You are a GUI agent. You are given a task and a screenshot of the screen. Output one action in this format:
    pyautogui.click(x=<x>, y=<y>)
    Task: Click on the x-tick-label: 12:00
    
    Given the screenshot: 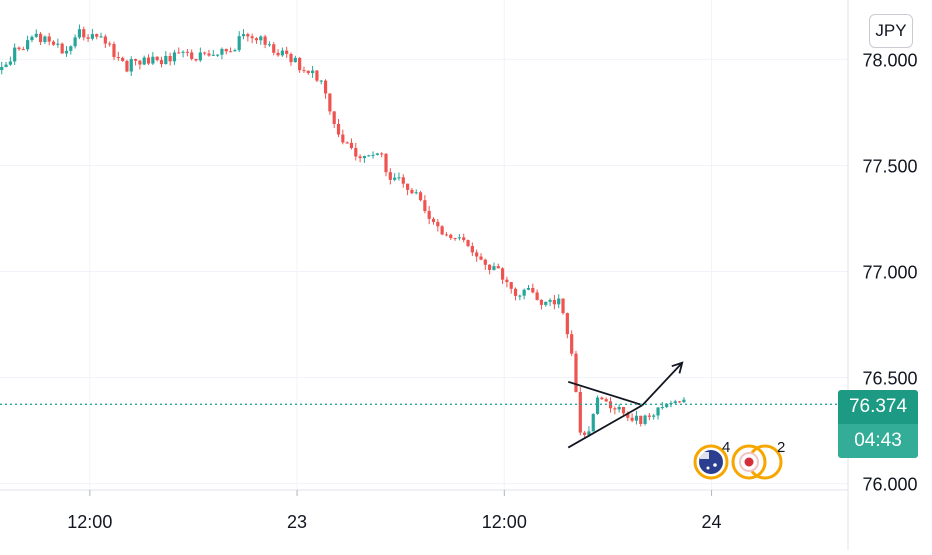 What is the action you would take?
    pyautogui.click(x=504, y=522)
    